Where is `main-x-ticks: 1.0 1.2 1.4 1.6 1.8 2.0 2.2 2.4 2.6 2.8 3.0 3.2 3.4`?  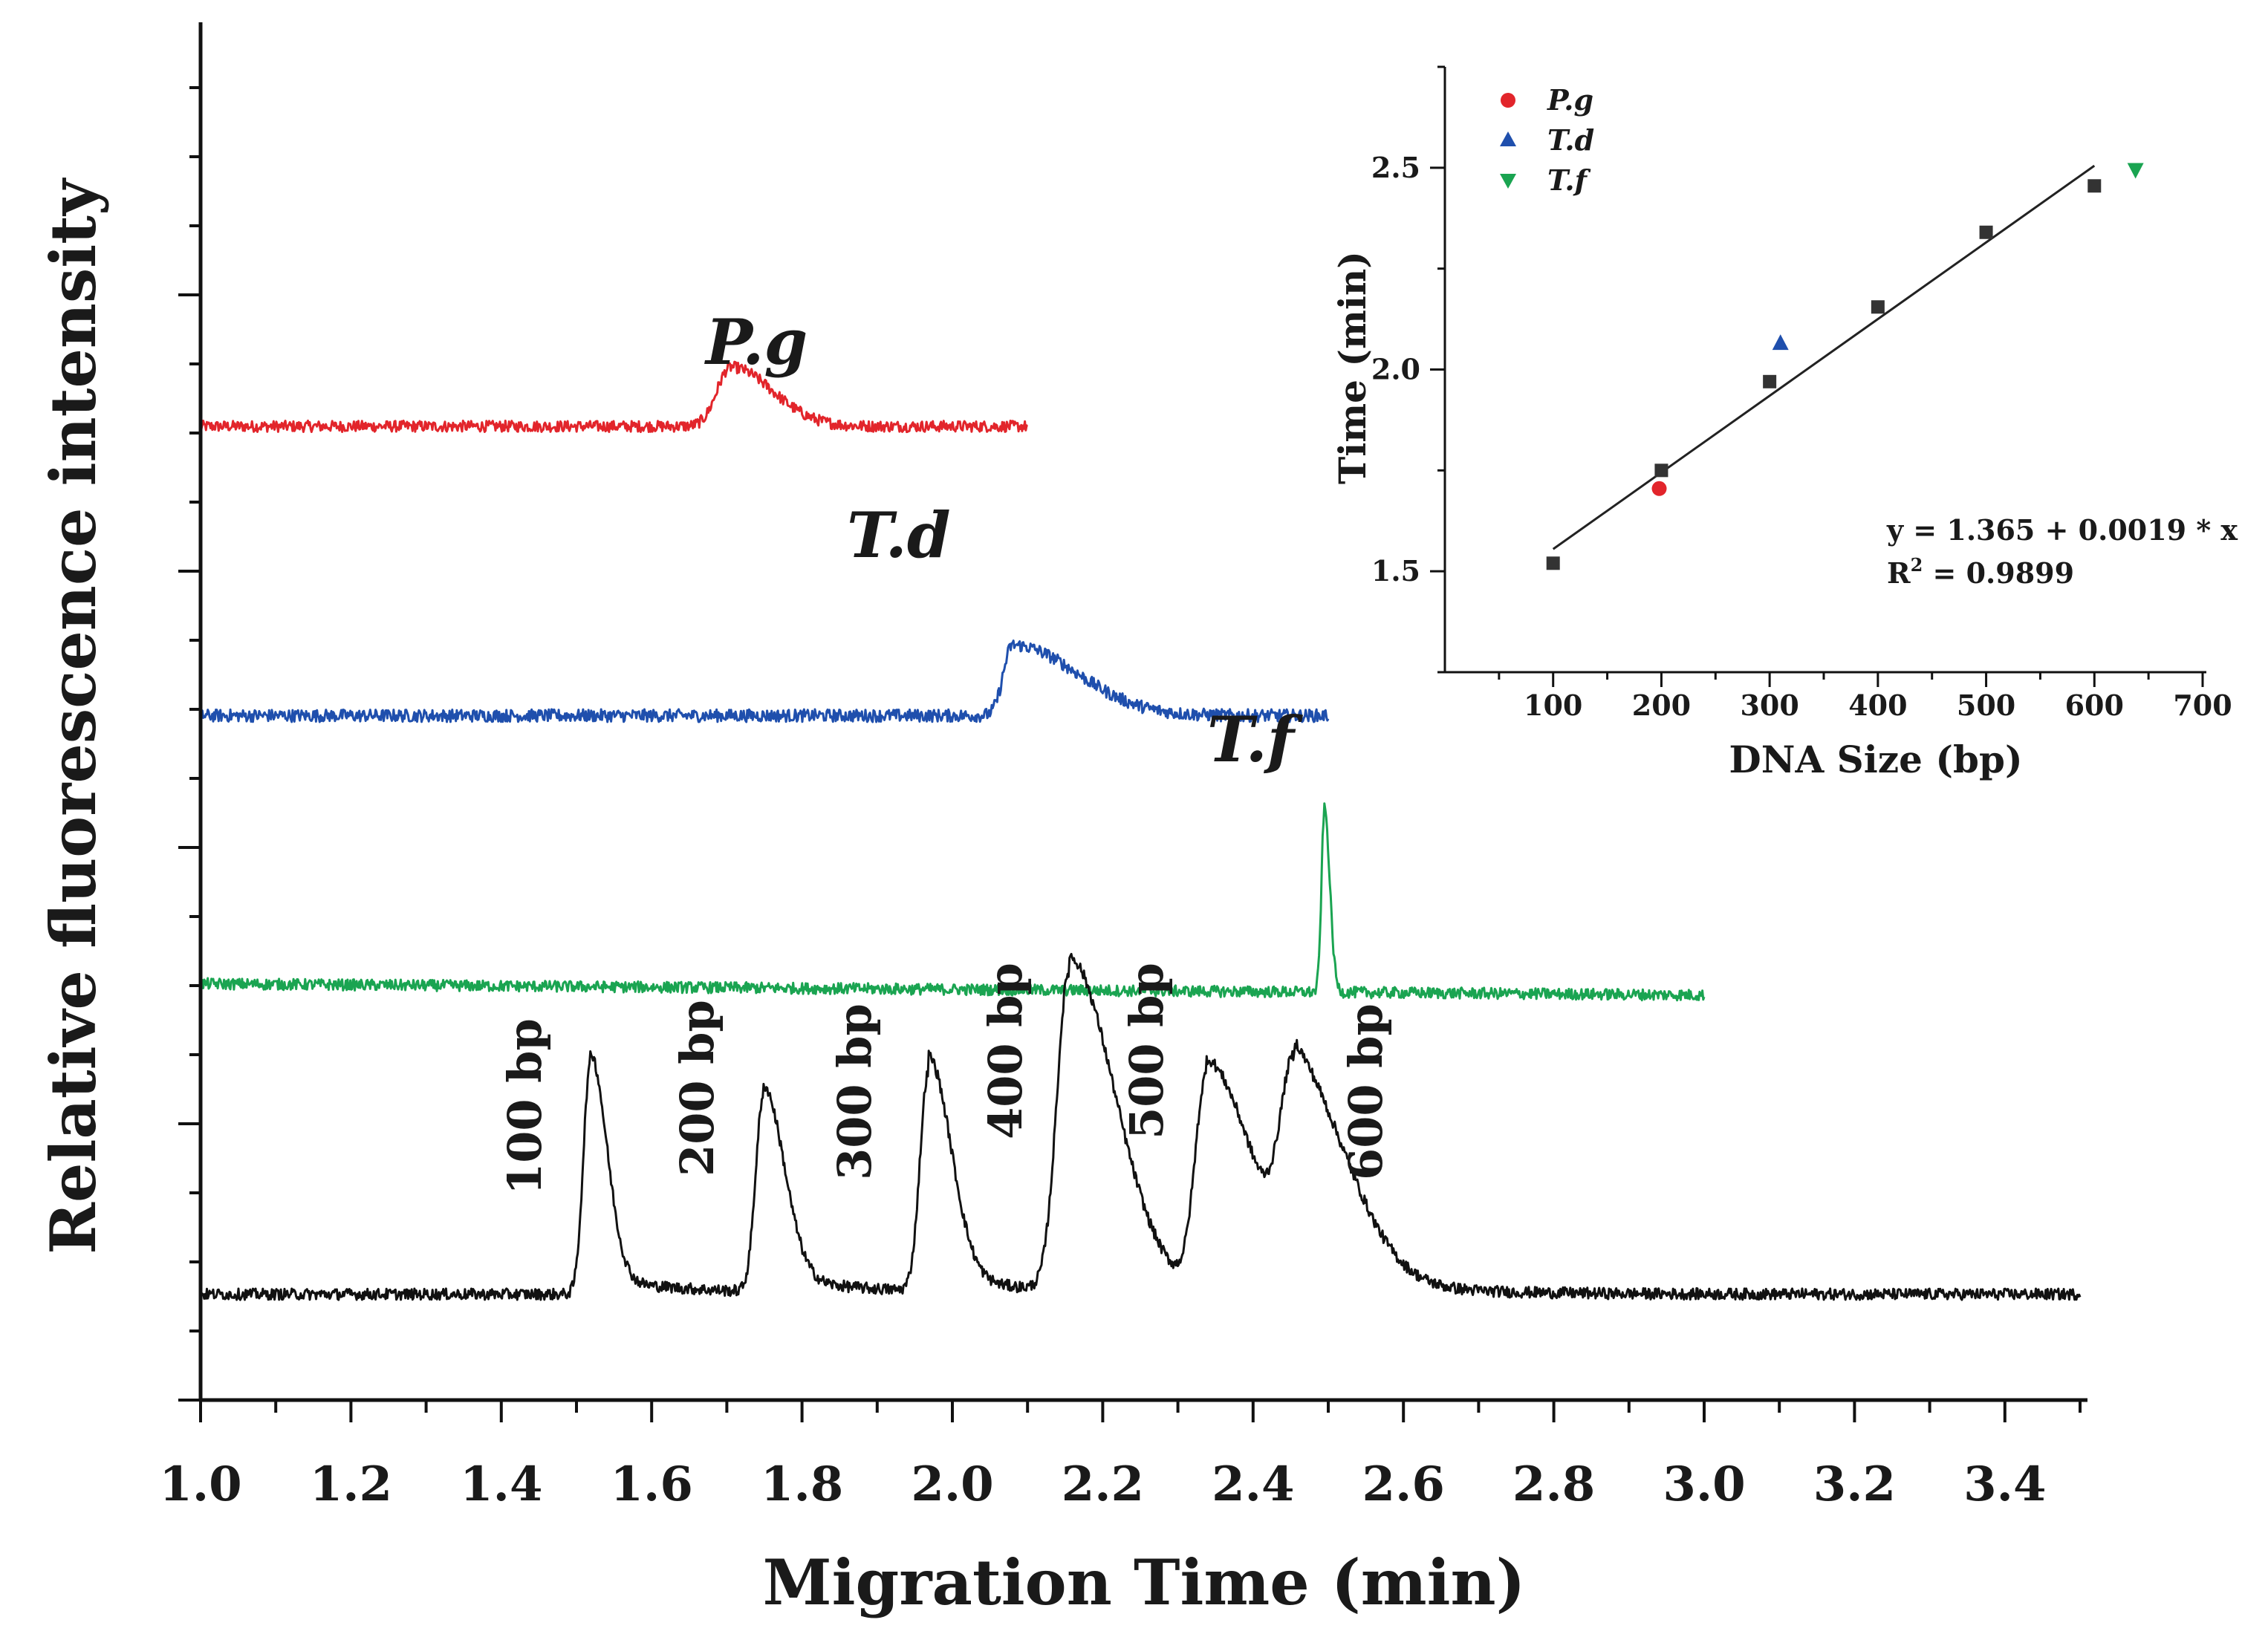 main-x-ticks: 1.0 1.2 1.4 1.6 1.8 2.0 2.2 2.4 2.6 2.8 3.0 3.2 3.4 is located at coordinates (1120, 1456).